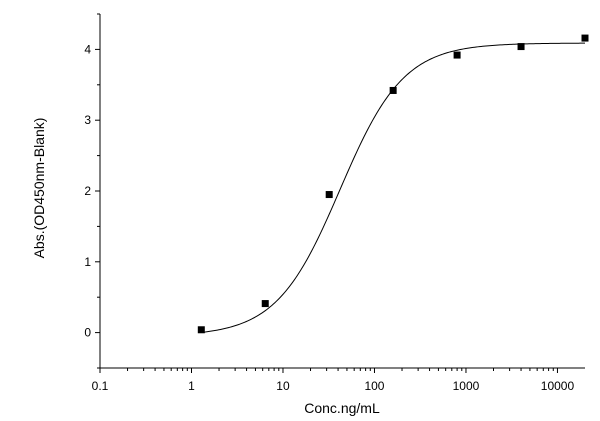  Describe the element at coordinates (283, 386) in the screenshot. I see `x-tick-label: 10` at that location.